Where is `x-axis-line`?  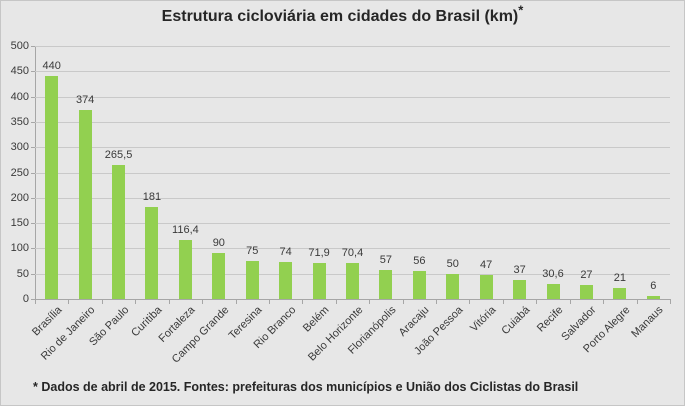
x-axis-line is located at coordinates (353, 299).